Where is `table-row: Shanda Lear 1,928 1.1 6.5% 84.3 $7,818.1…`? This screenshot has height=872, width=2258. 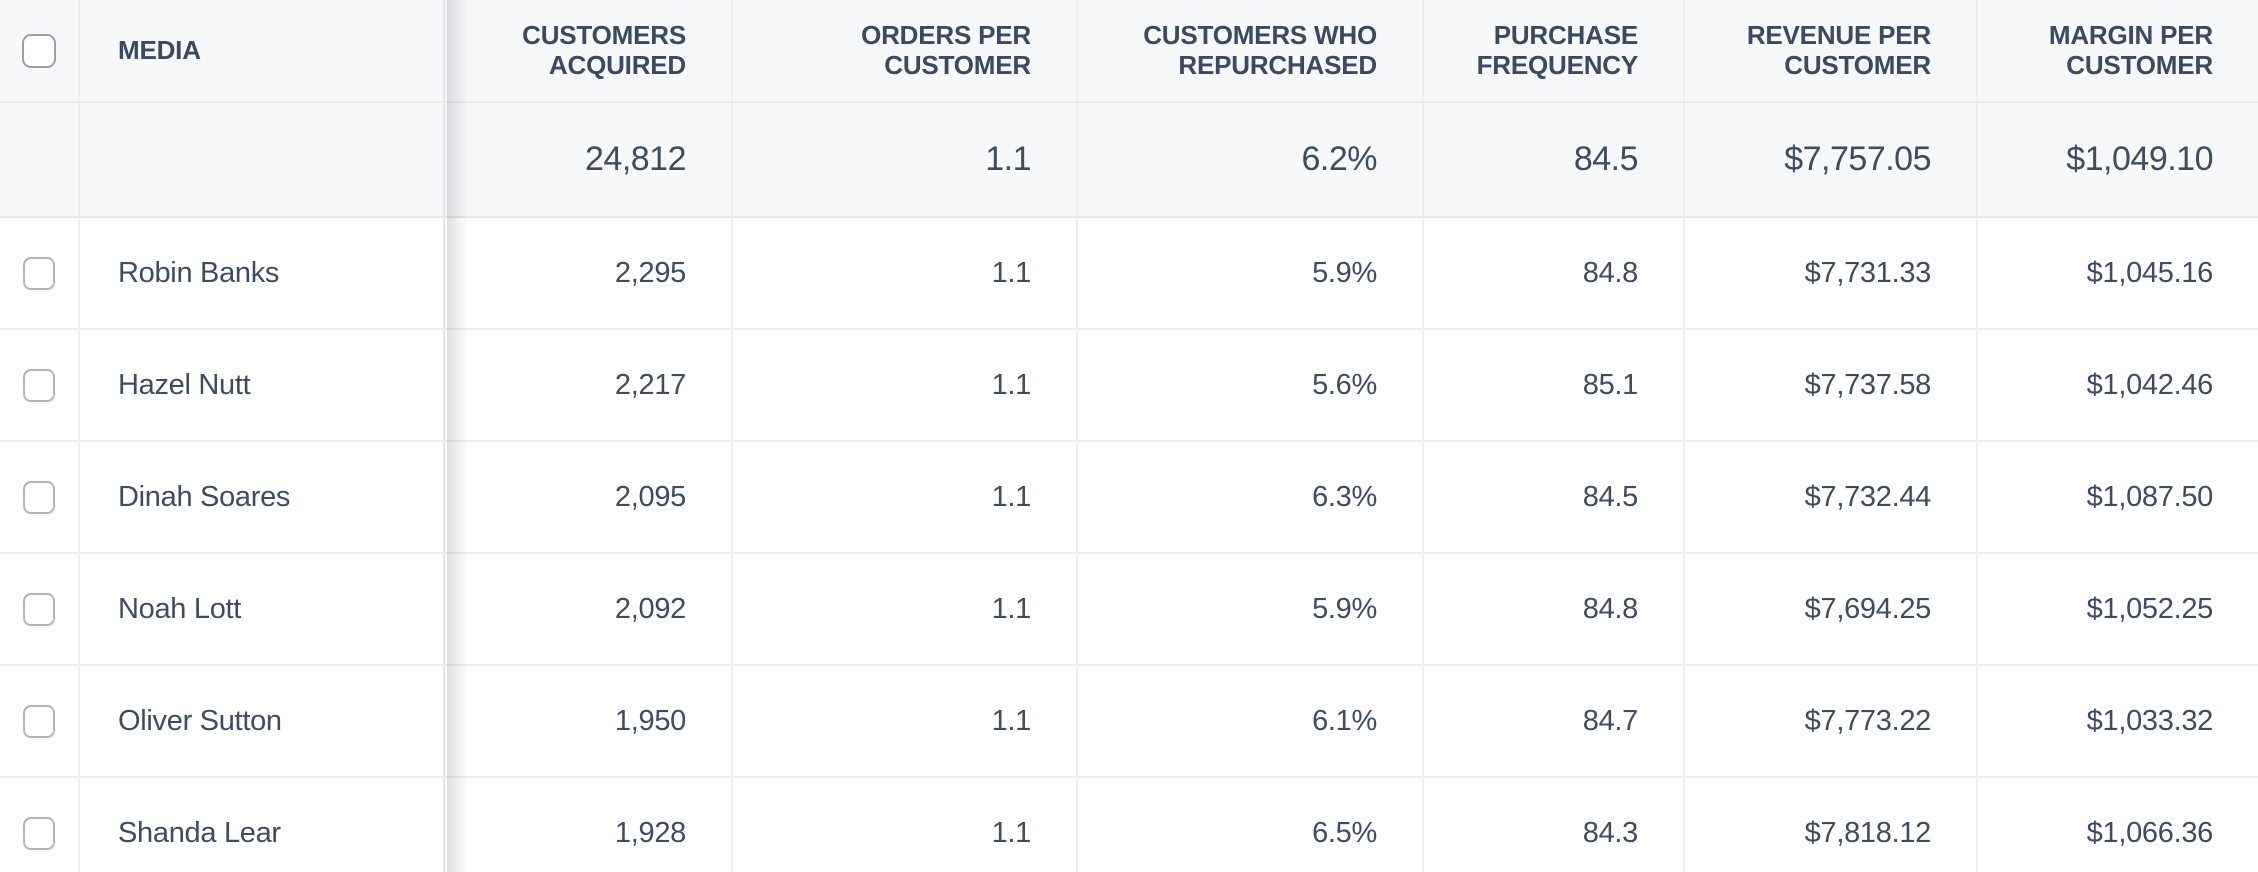
table-row: Shanda Lear 1,928 1.1 6.5% 84.3 $7,818.1… is located at coordinates (1129, 825).